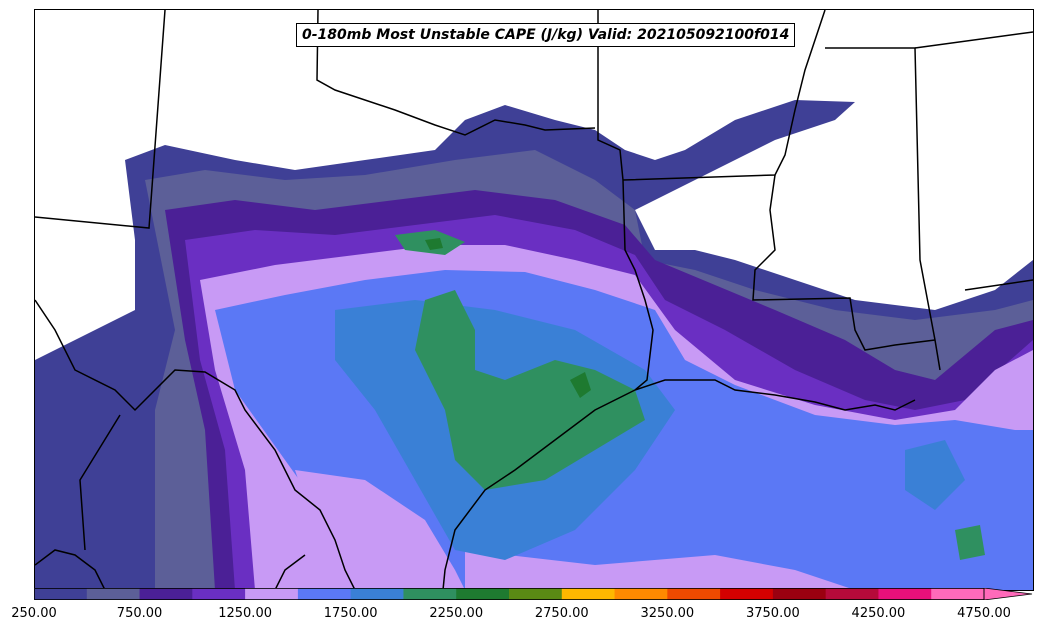  I want to click on colorbar-tick-label: 3250.00, so click(667, 613).